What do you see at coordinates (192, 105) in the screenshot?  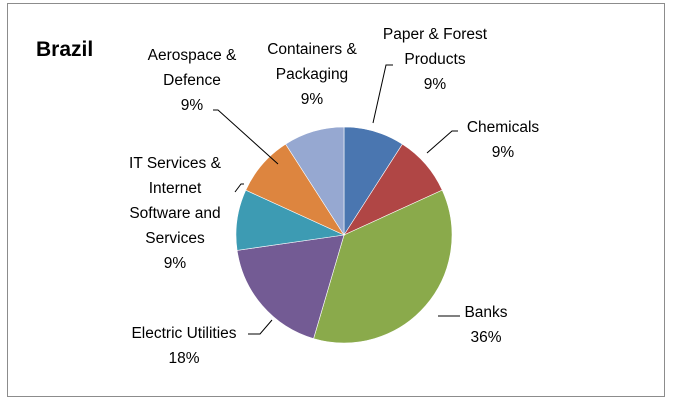 I see `slice-percent-5: 9%` at bounding box center [192, 105].